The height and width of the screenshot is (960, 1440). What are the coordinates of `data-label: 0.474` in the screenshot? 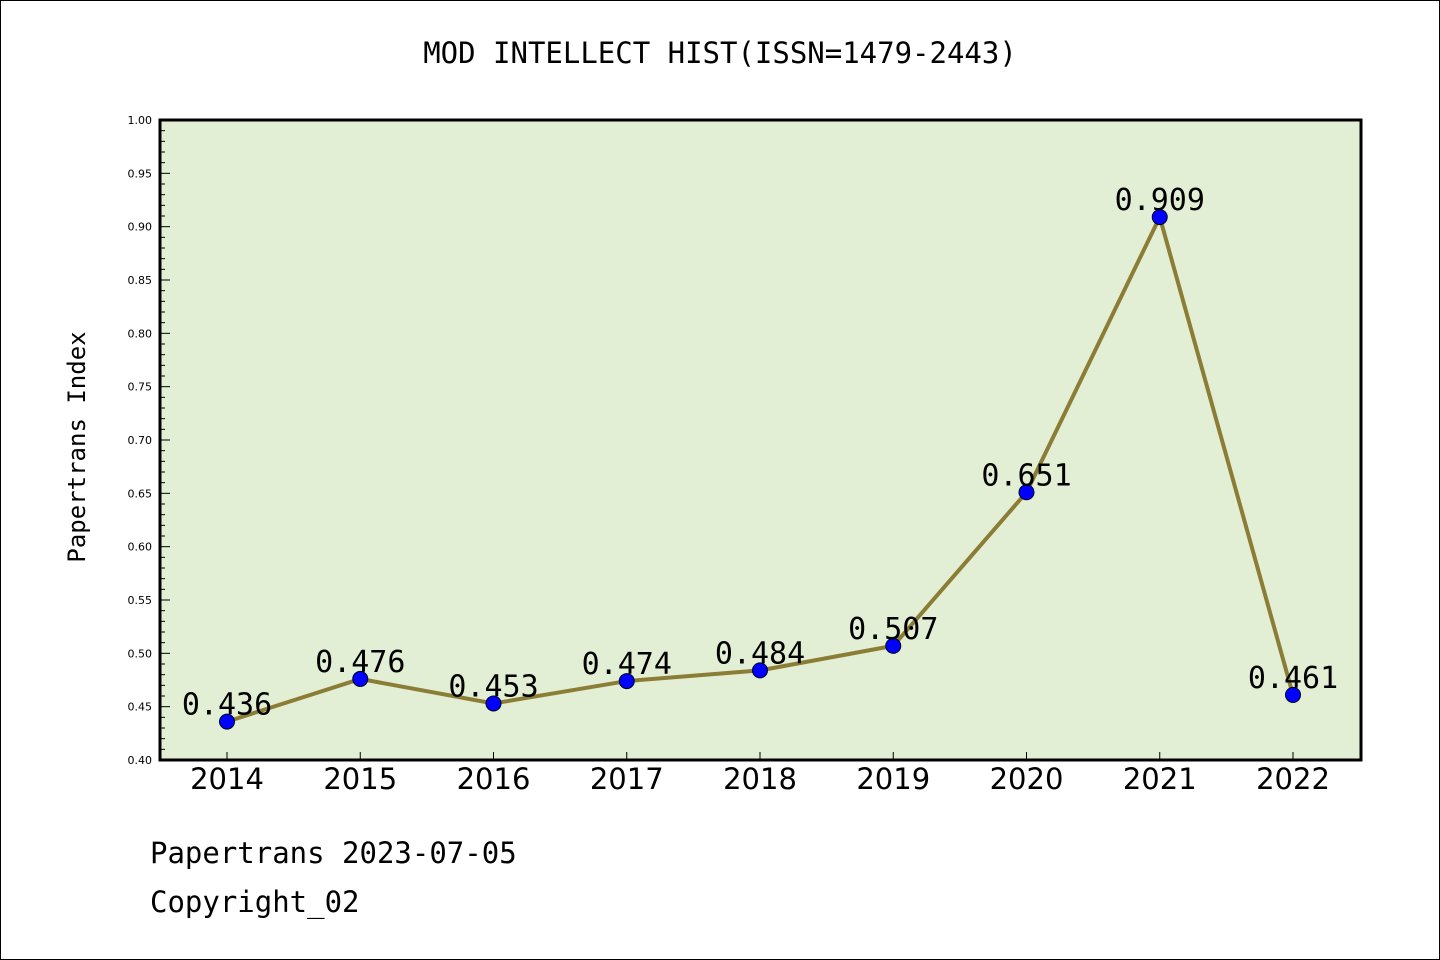 It's located at (627, 664).